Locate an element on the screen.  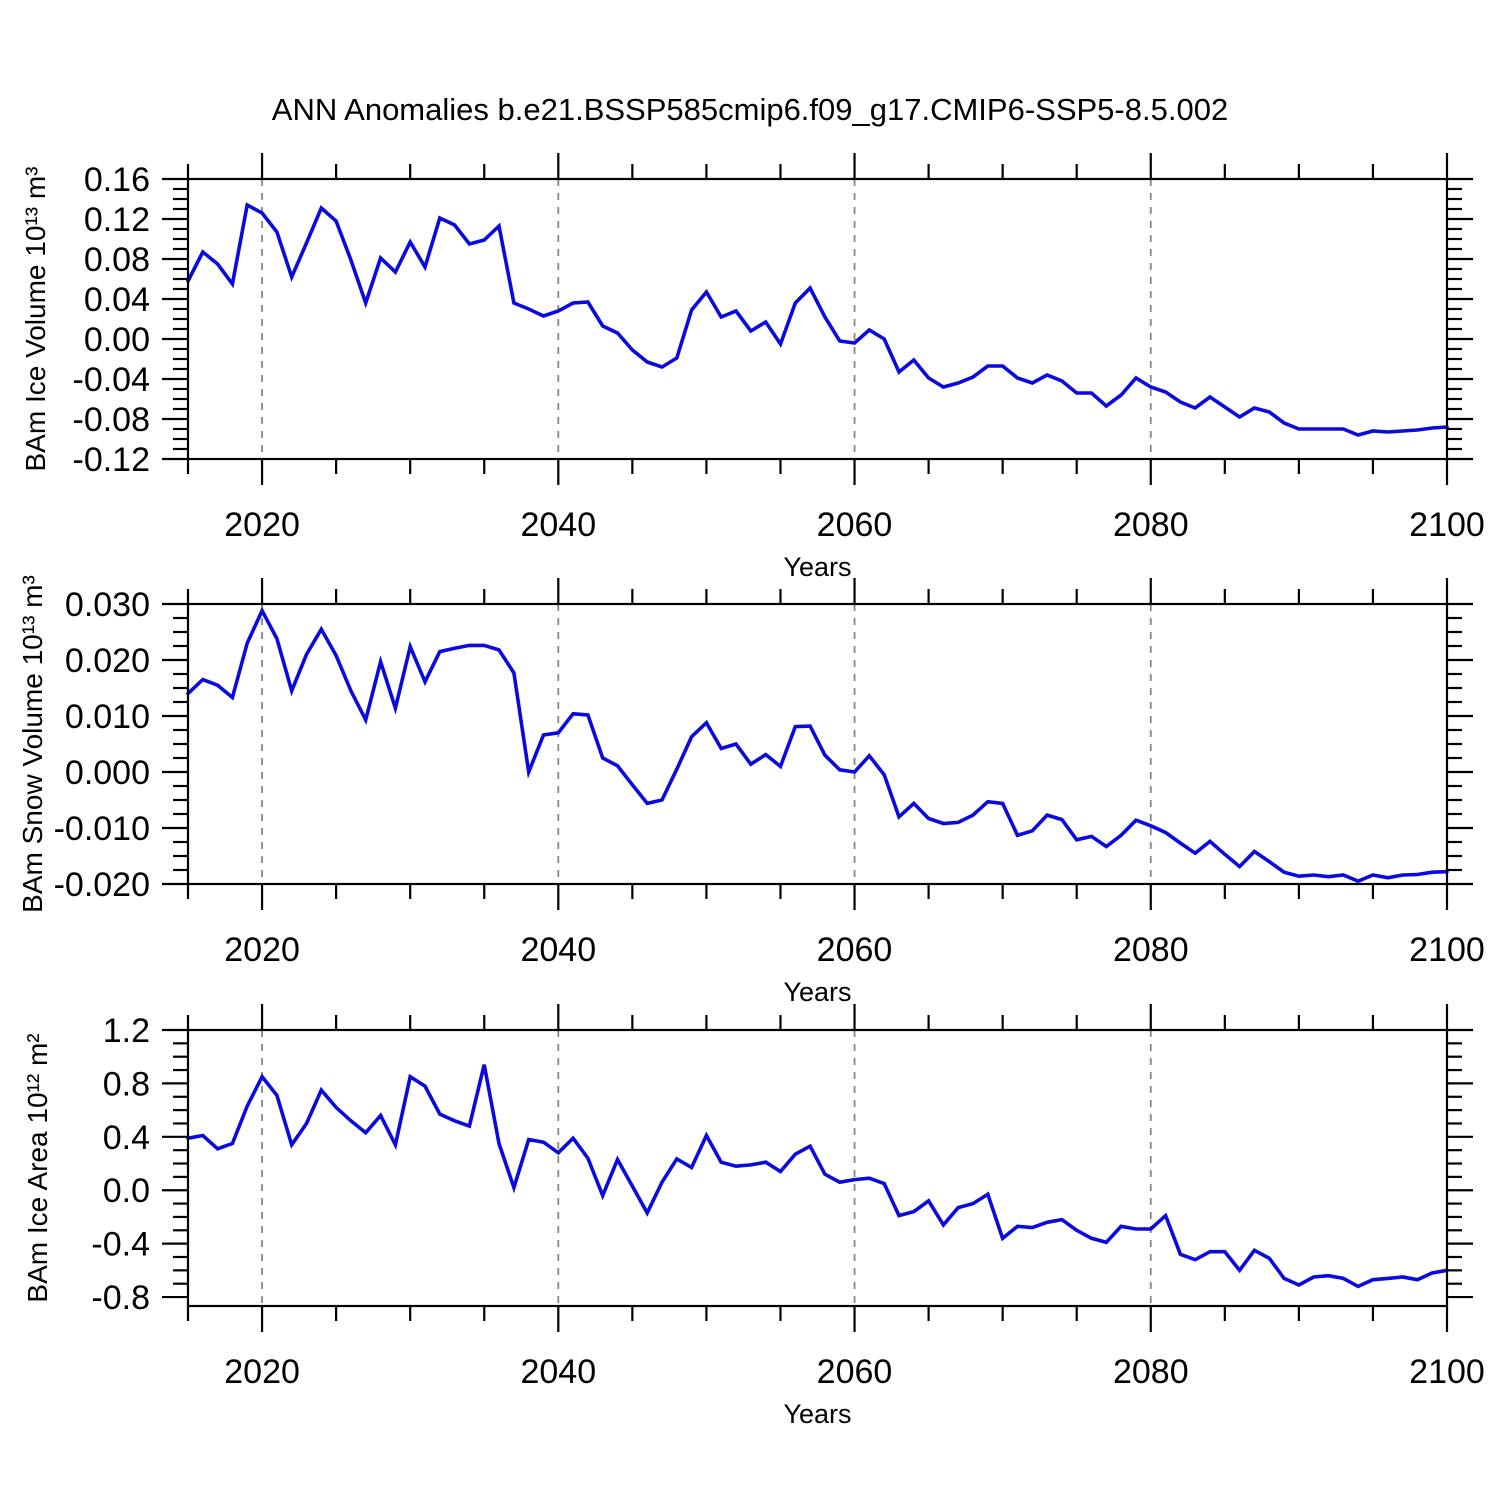
snow-volume-ytick-label: 0.000 is located at coordinates (107, 773).